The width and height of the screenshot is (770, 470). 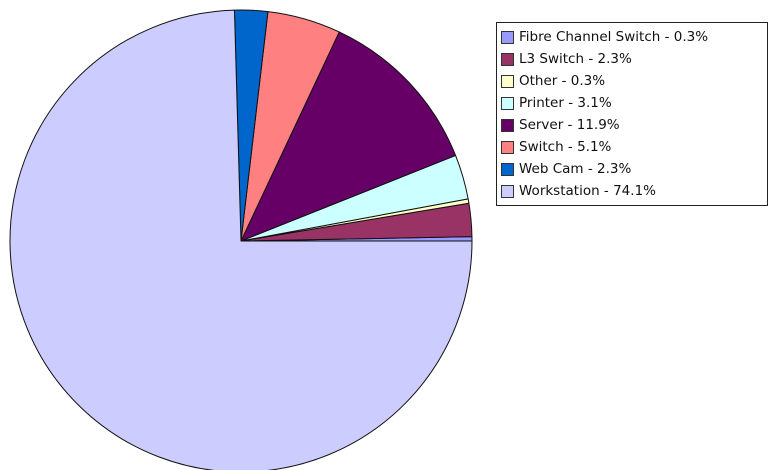 What do you see at coordinates (569, 125) in the screenshot?
I see `legend-label: Server - 11.9%` at bounding box center [569, 125].